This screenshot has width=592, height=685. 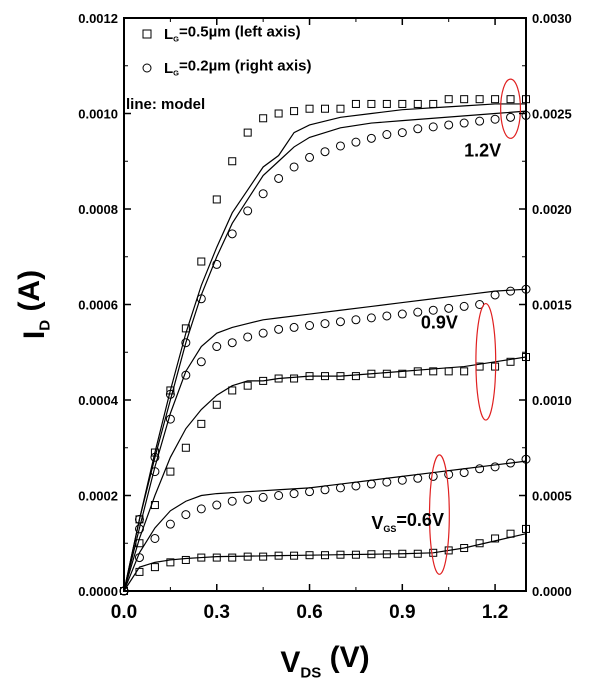 I want to click on y-left-tick-label: 0.0012, so click(x=98, y=18).